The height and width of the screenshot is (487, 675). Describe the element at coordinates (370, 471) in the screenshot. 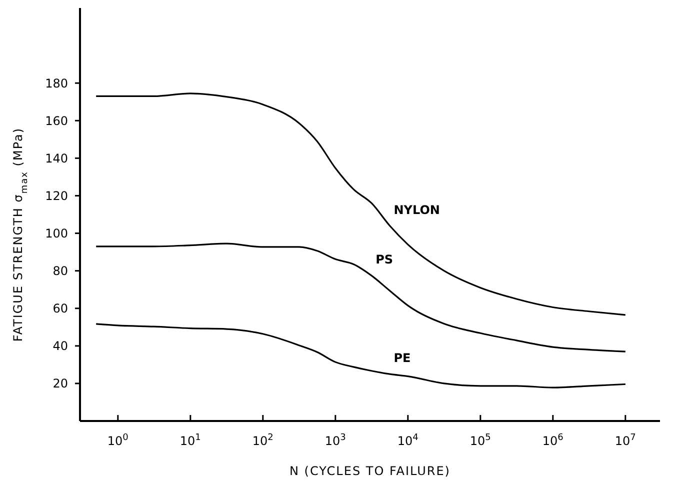

I see `x-axis-title: N (CYCLES TO FAILURE)` at that location.